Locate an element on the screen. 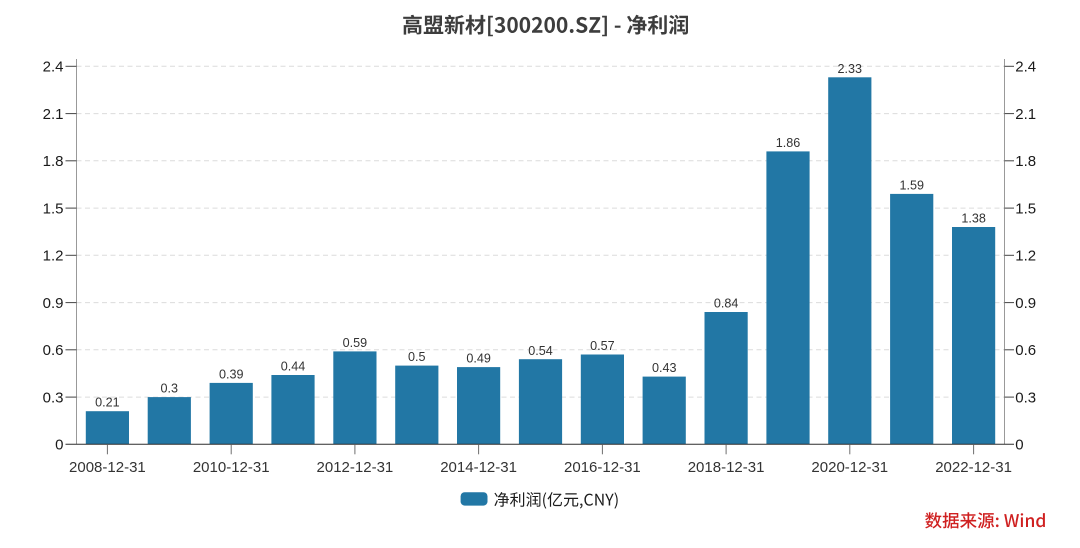 The image size is (1080, 548). svg-text: 0.59 is located at coordinates (355, 343).